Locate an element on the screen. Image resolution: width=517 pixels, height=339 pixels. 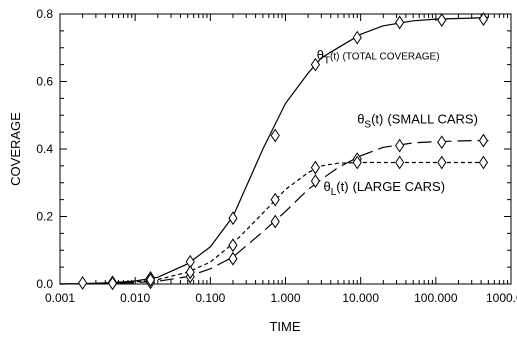
x-tick-label: 0.100 is located at coordinates (210, 298).